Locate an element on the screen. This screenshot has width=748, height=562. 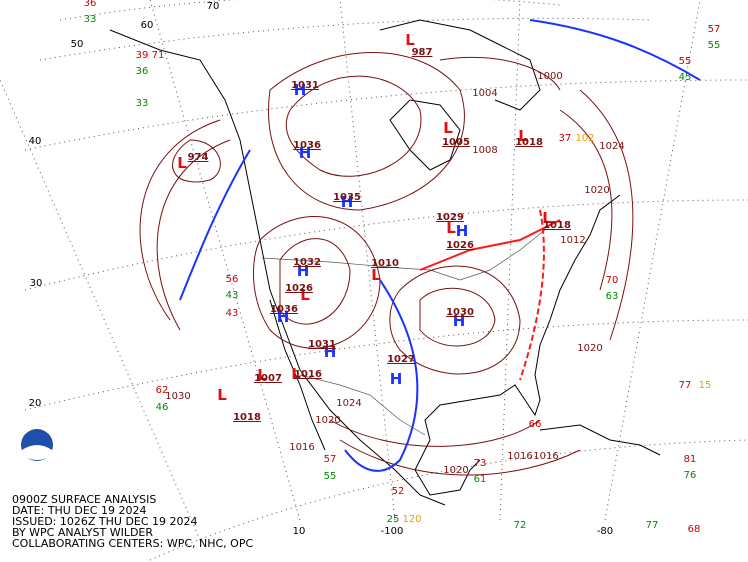
pressure-value: 1005 is located at coordinates (456, 142).